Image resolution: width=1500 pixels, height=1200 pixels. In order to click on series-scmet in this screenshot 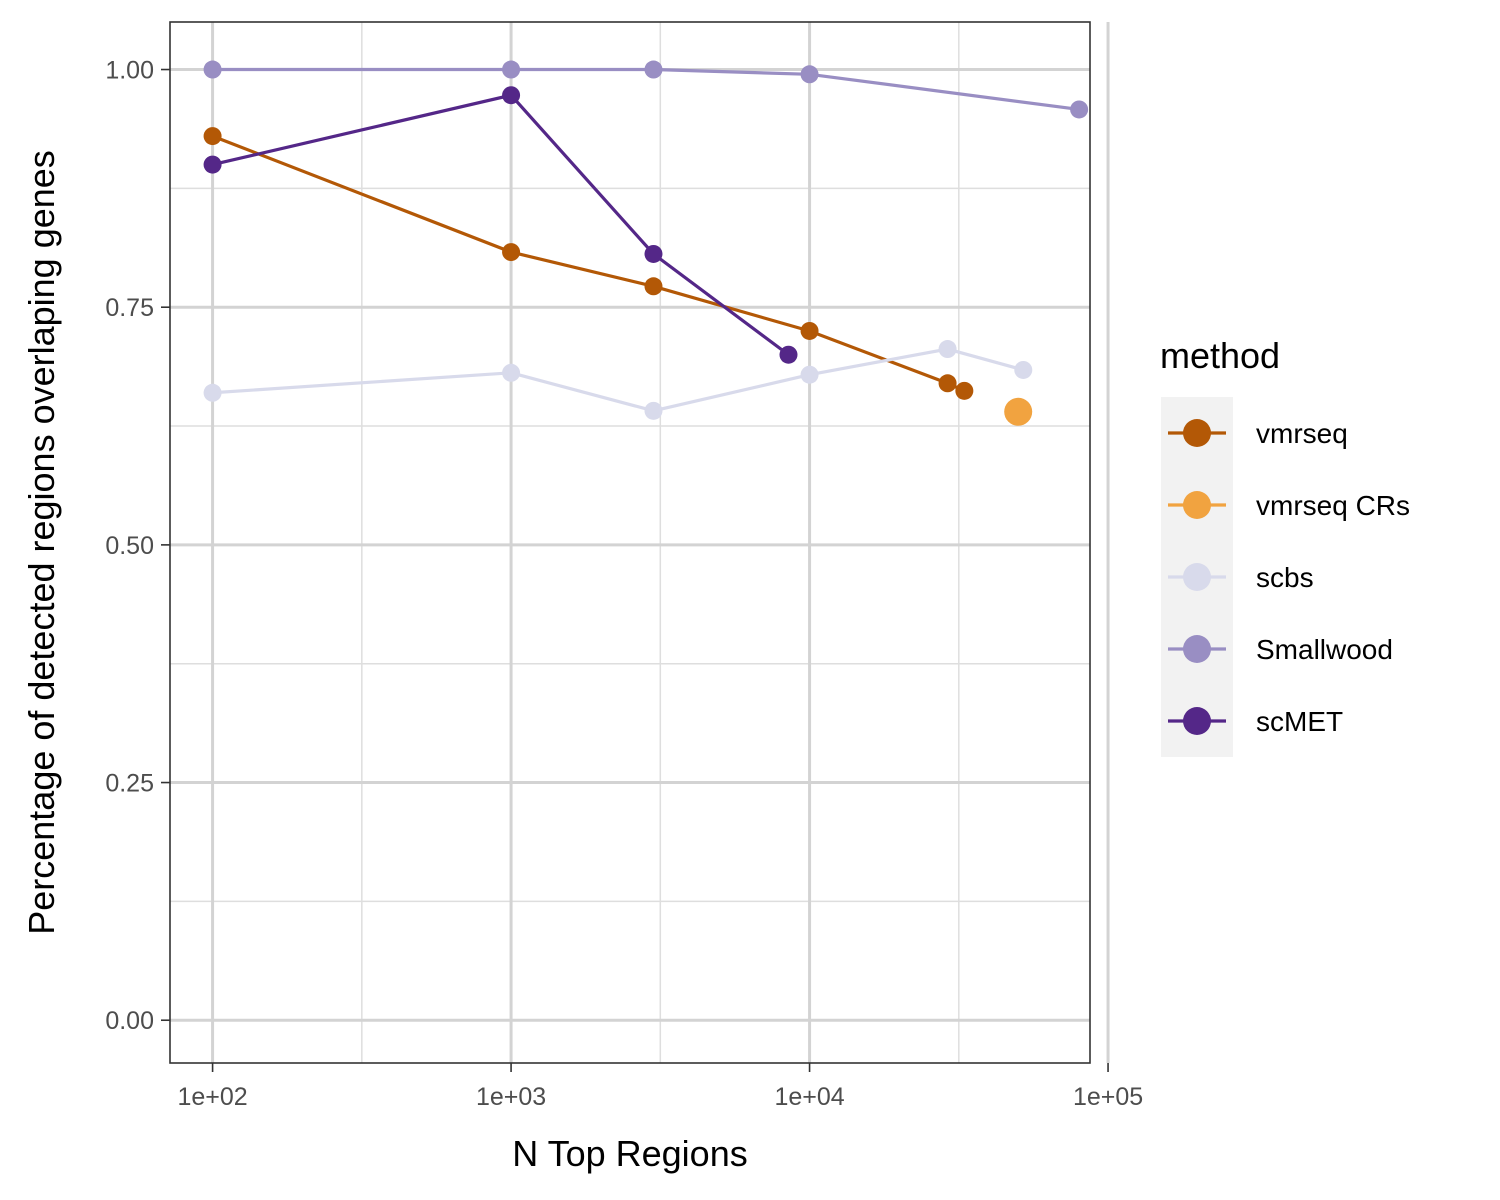, I will do `click(500, 225)`.